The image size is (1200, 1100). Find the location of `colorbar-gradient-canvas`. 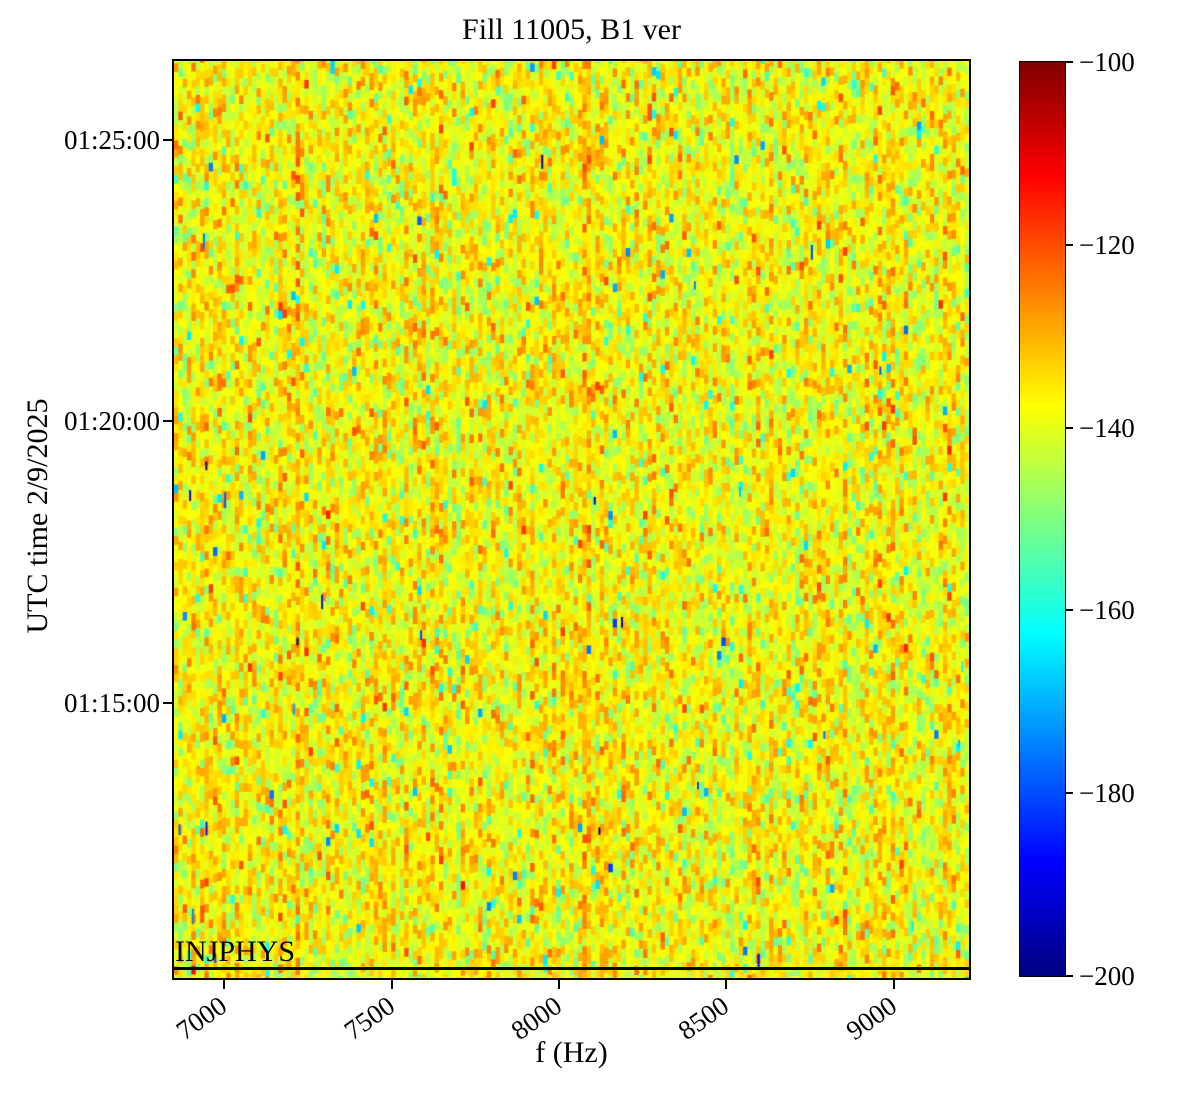

colorbar-gradient-canvas is located at coordinates (1042, 519).